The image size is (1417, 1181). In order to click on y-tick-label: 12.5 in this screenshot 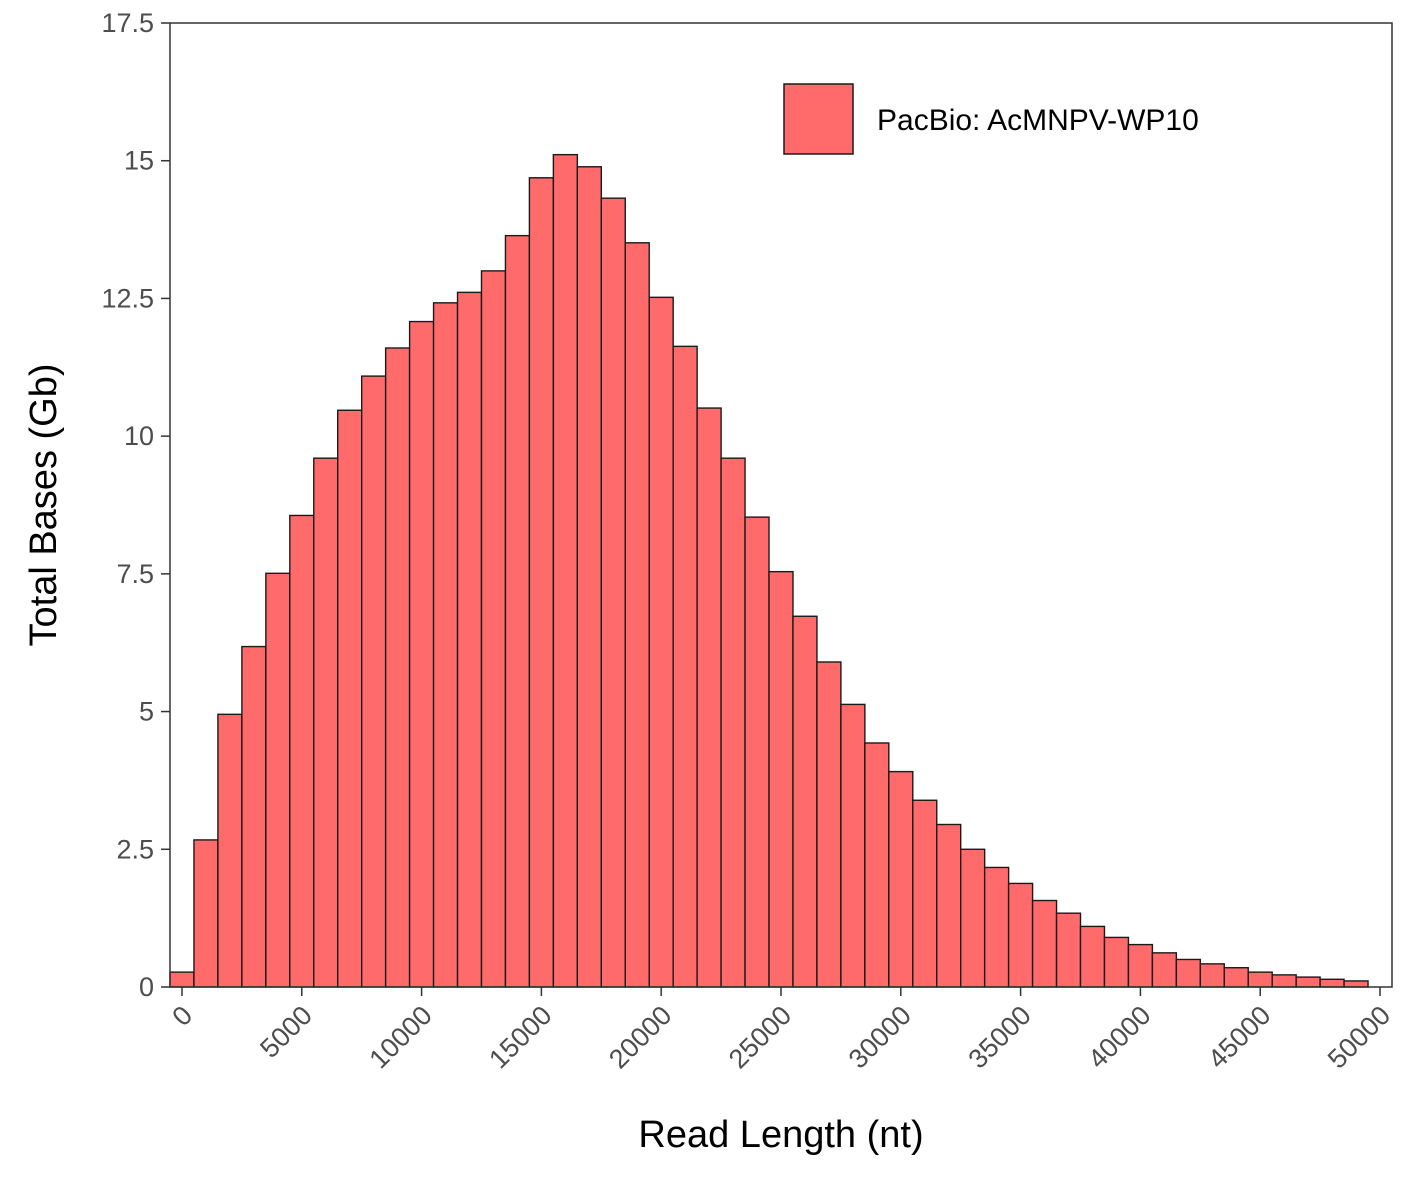, I will do `click(127, 298)`.